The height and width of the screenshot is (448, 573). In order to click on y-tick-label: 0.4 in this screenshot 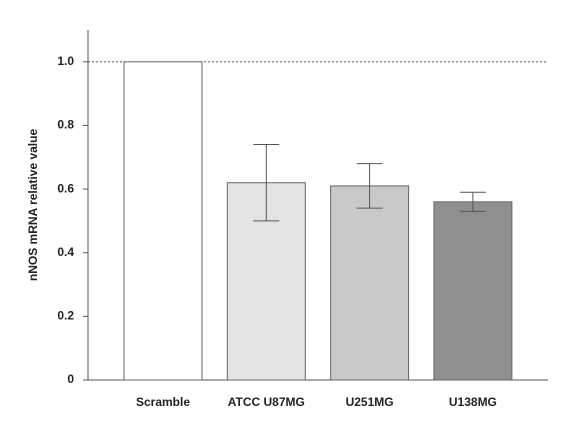, I will do `click(65, 252)`.